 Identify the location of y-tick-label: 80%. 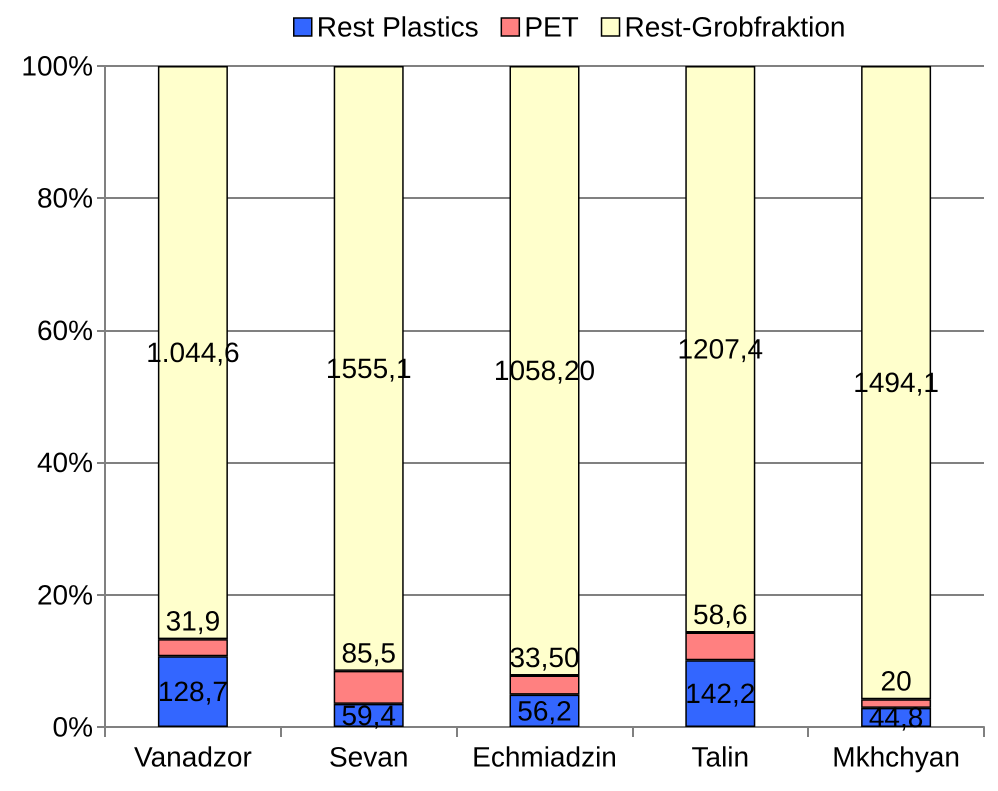
(64, 198).